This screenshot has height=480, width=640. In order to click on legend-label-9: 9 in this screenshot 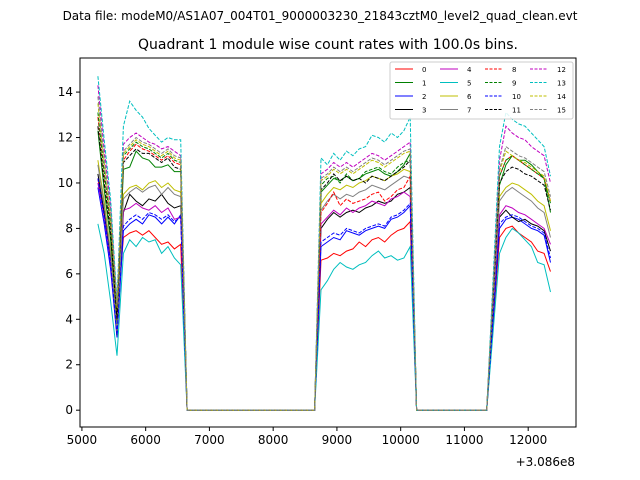, I will do `click(514, 84)`.